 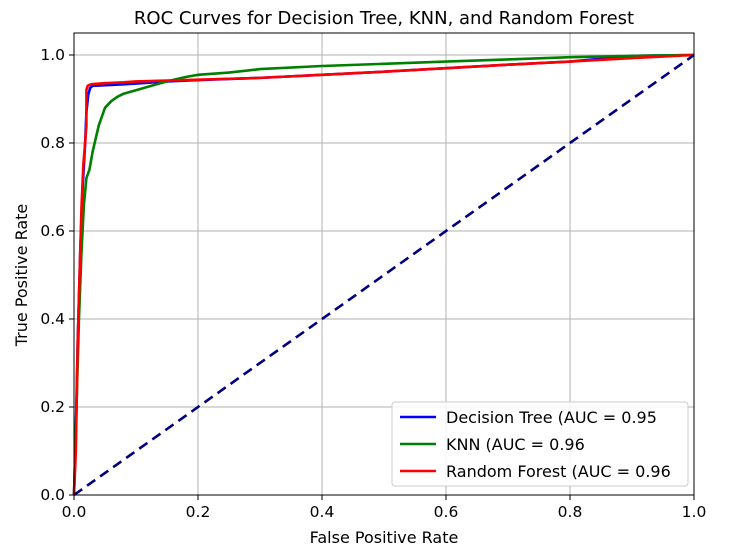 I want to click on y-tick-label: 0.8, so click(x=52, y=143).